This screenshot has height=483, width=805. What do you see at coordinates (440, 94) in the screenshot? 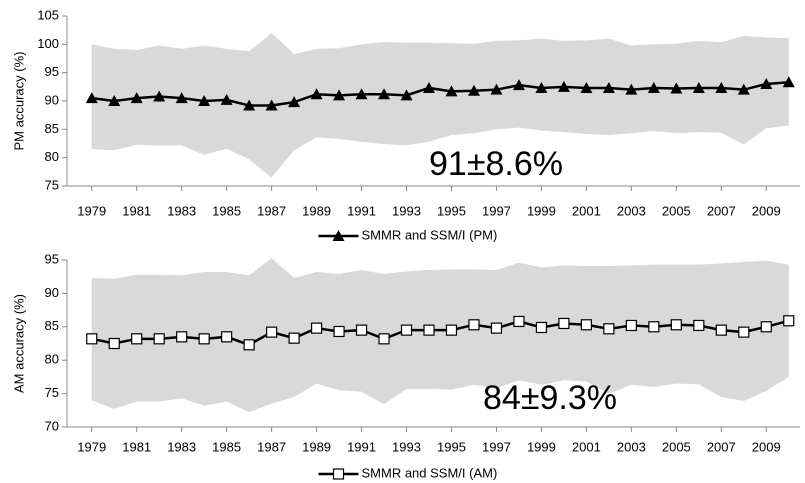
I see `line` at bounding box center [440, 94].